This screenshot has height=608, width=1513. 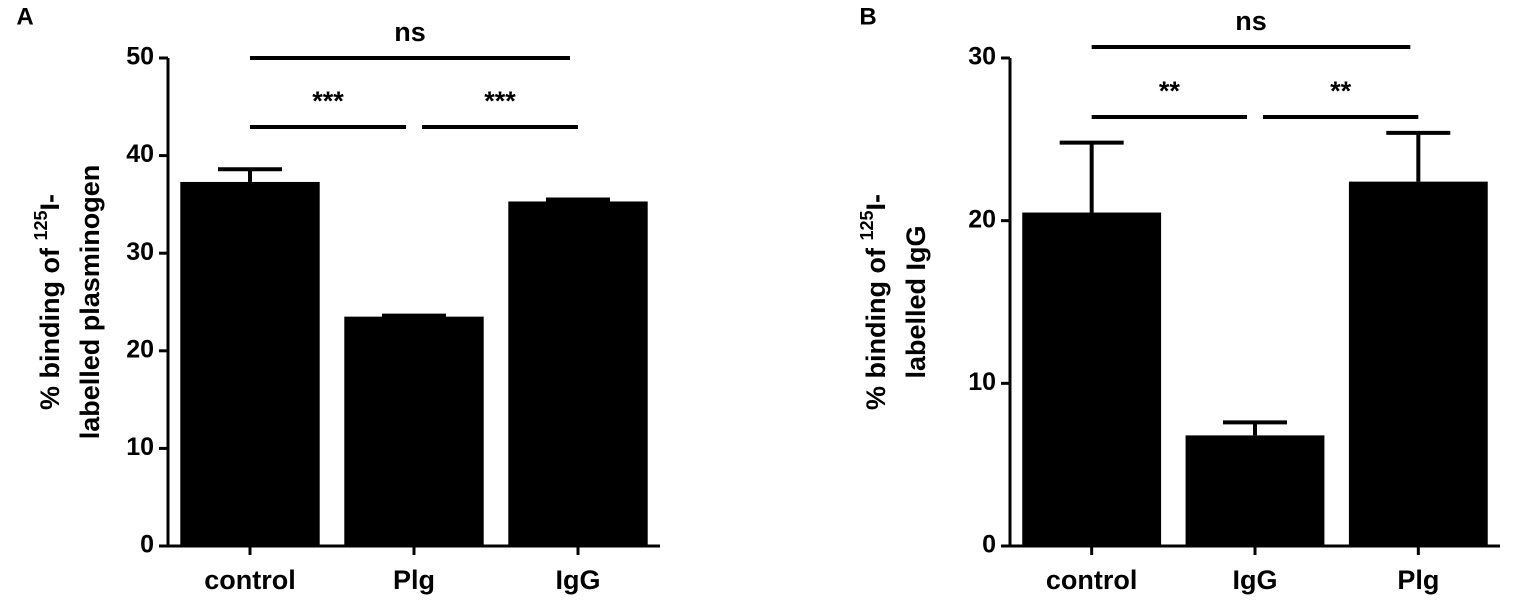 What do you see at coordinates (90, 302) in the screenshot?
I see `y-axis-label: labelled plasminogen` at bounding box center [90, 302].